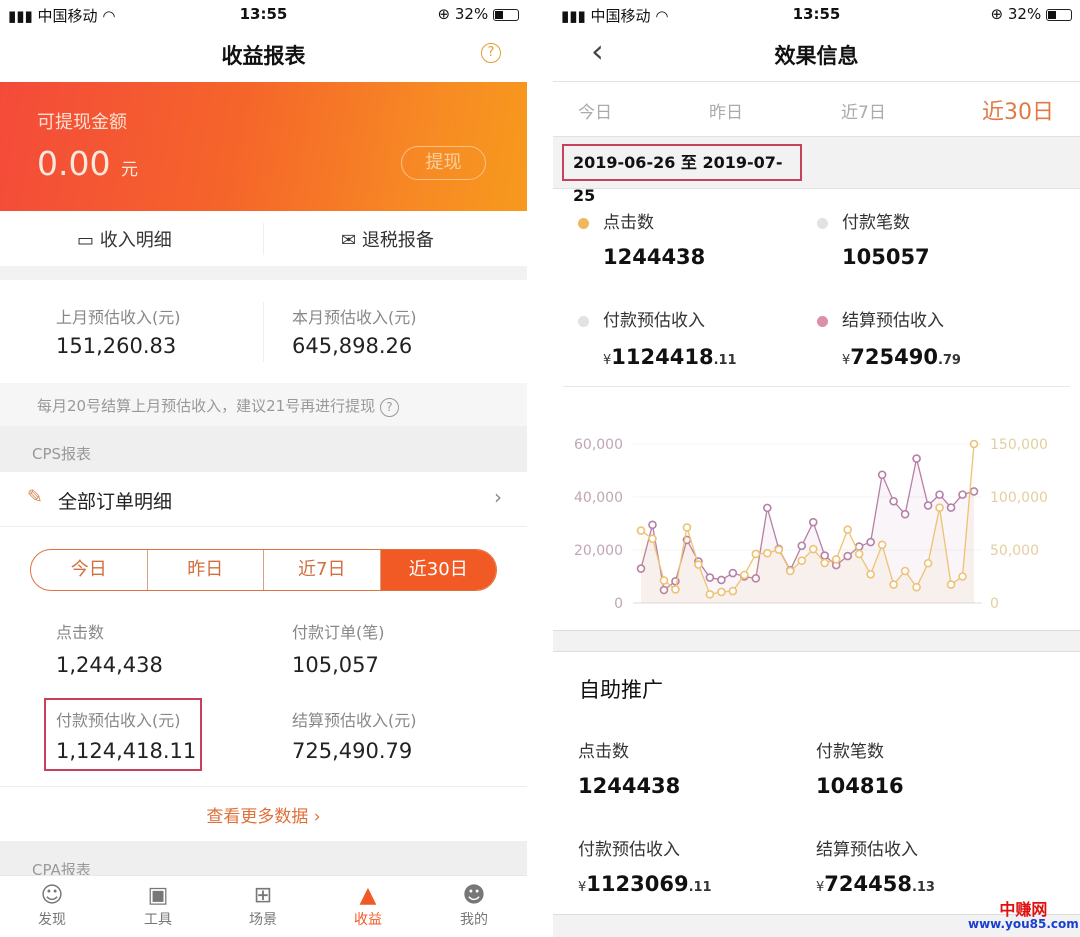  I want to click on cpa-section: CPA报表, so click(263, 860).